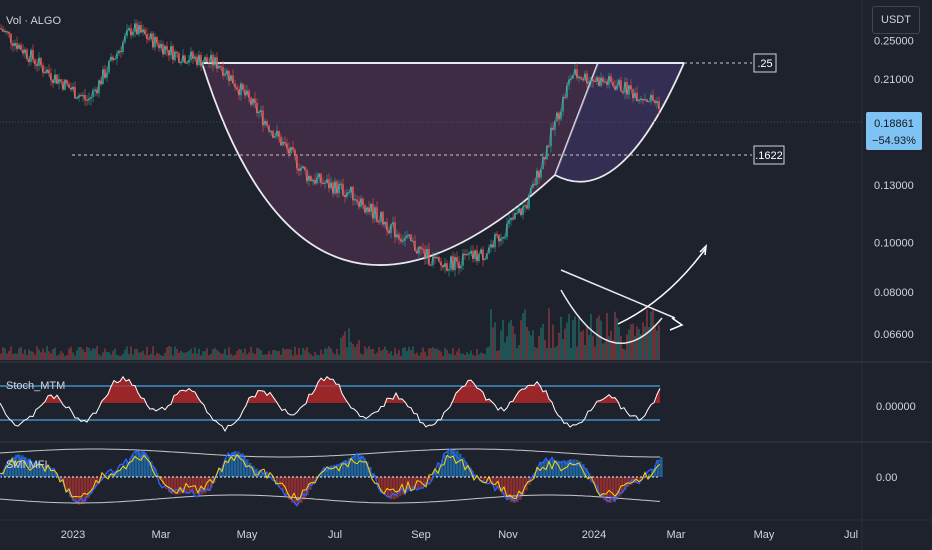 Image resolution: width=932 pixels, height=550 pixels. I want to click on time-axis: 2023 Mar May Jul Sep Nov 2024 Mar May Jul, so click(459, 535).